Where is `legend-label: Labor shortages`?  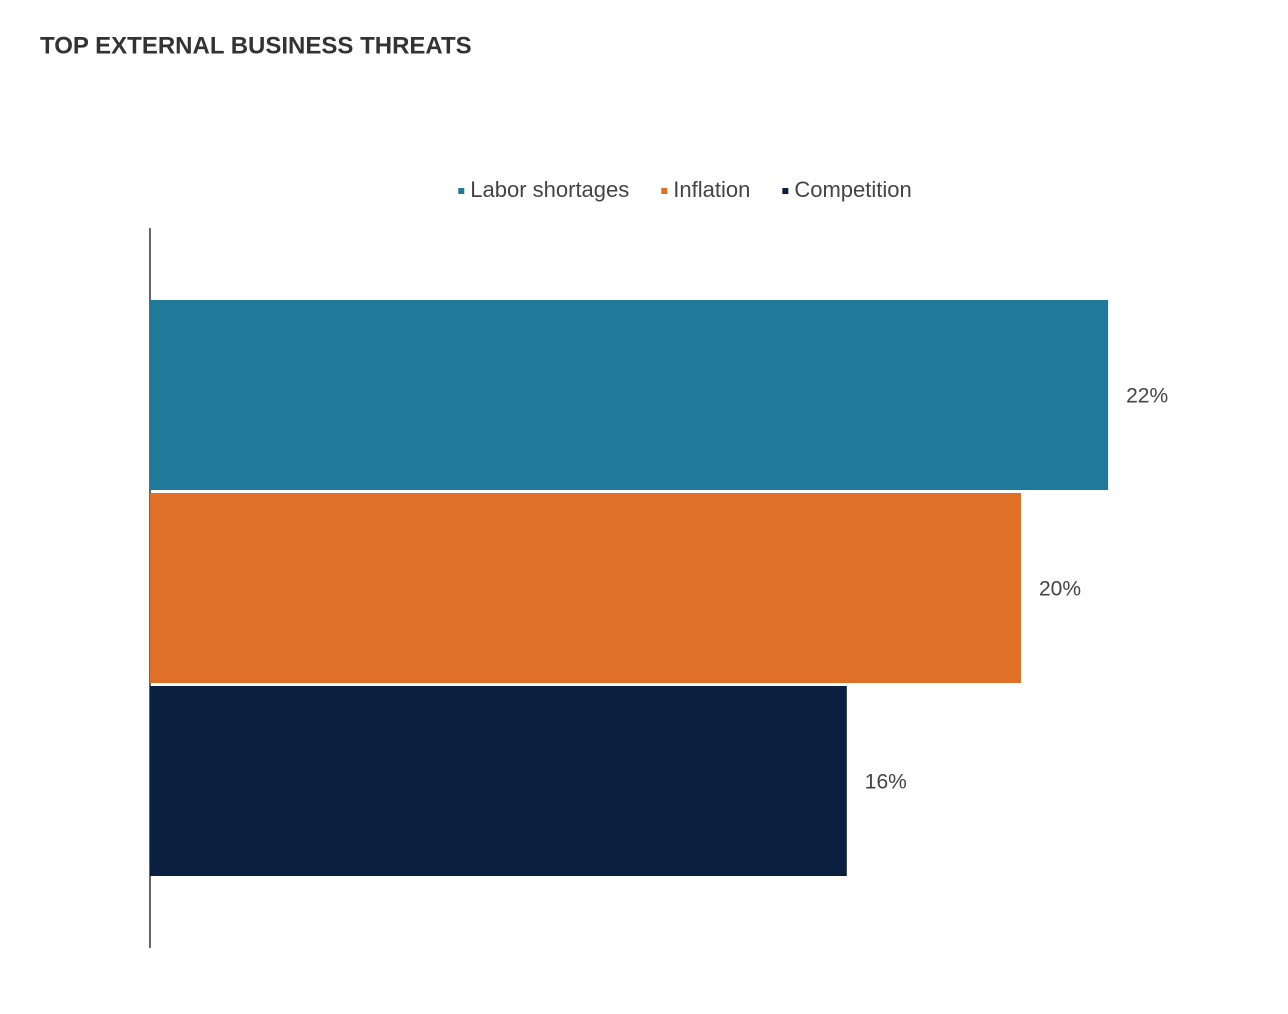 legend-label: Labor shortages is located at coordinates (549, 189).